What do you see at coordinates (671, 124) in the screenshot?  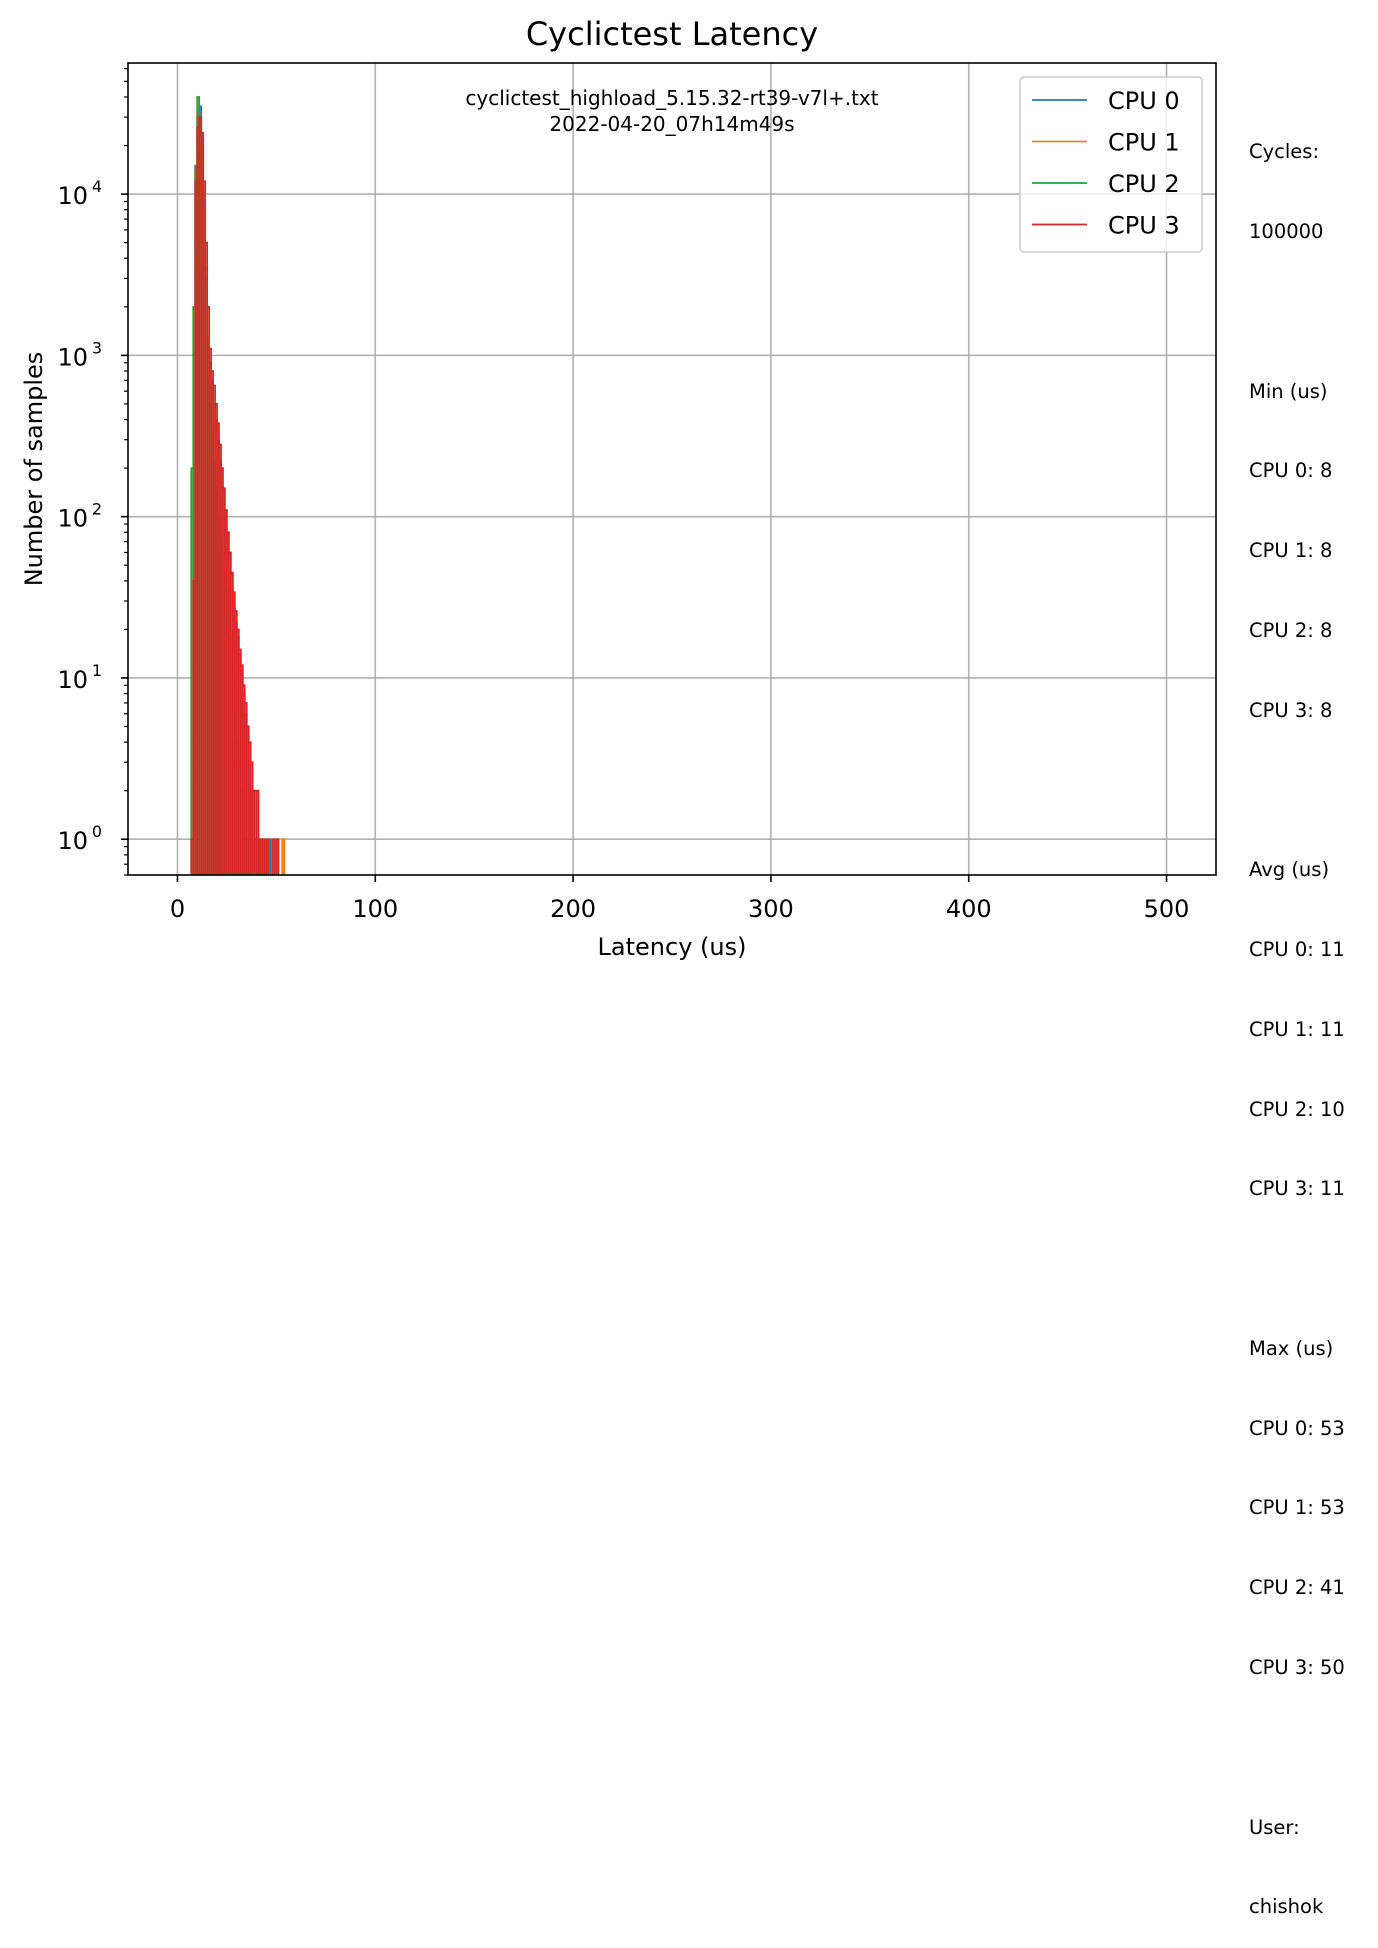 I see `subtitle-timestamp: 2022-04-20_07h14m49s` at bounding box center [671, 124].